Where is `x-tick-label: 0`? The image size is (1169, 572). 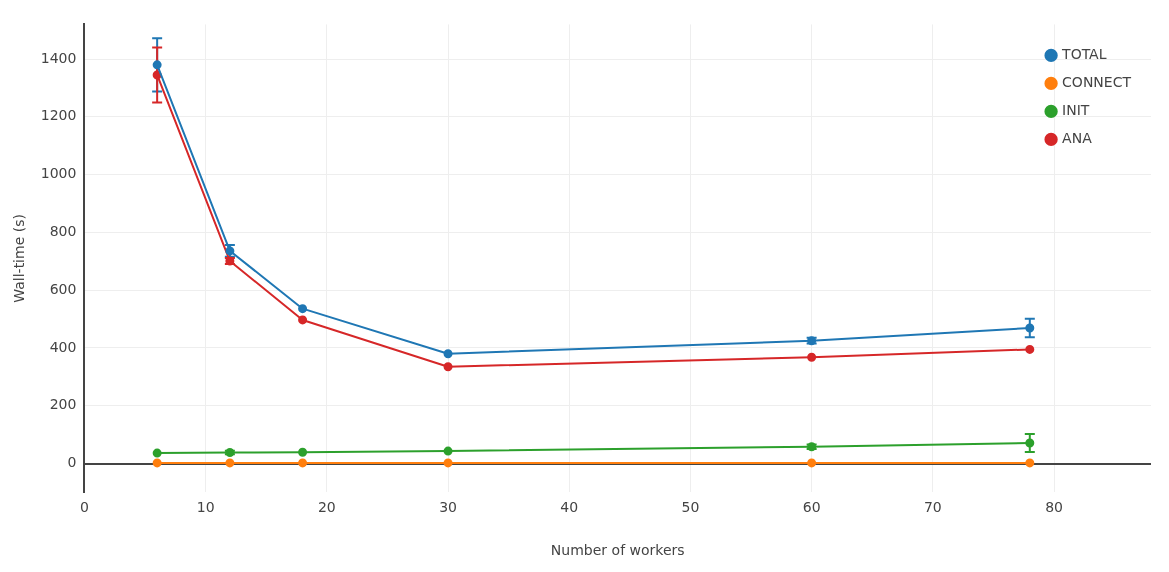
x-tick-label: 0 is located at coordinates (84, 507).